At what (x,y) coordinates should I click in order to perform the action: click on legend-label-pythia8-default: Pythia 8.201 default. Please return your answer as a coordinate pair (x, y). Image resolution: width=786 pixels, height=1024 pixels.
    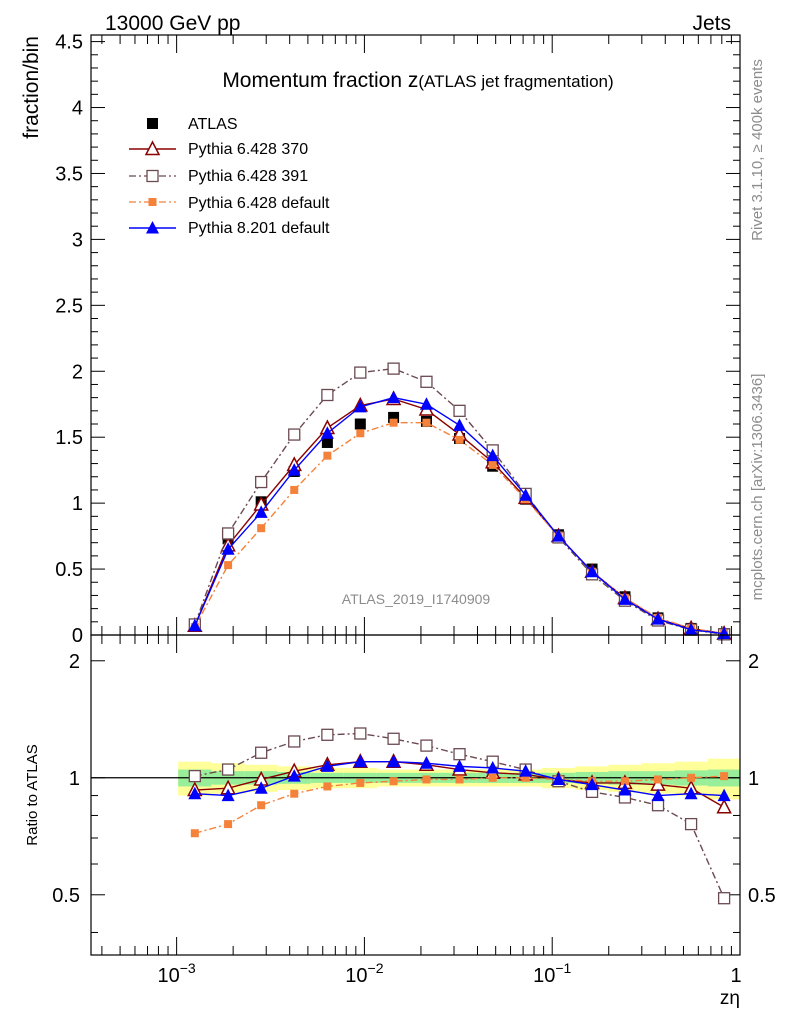
    Looking at the image, I should click on (259, 228).